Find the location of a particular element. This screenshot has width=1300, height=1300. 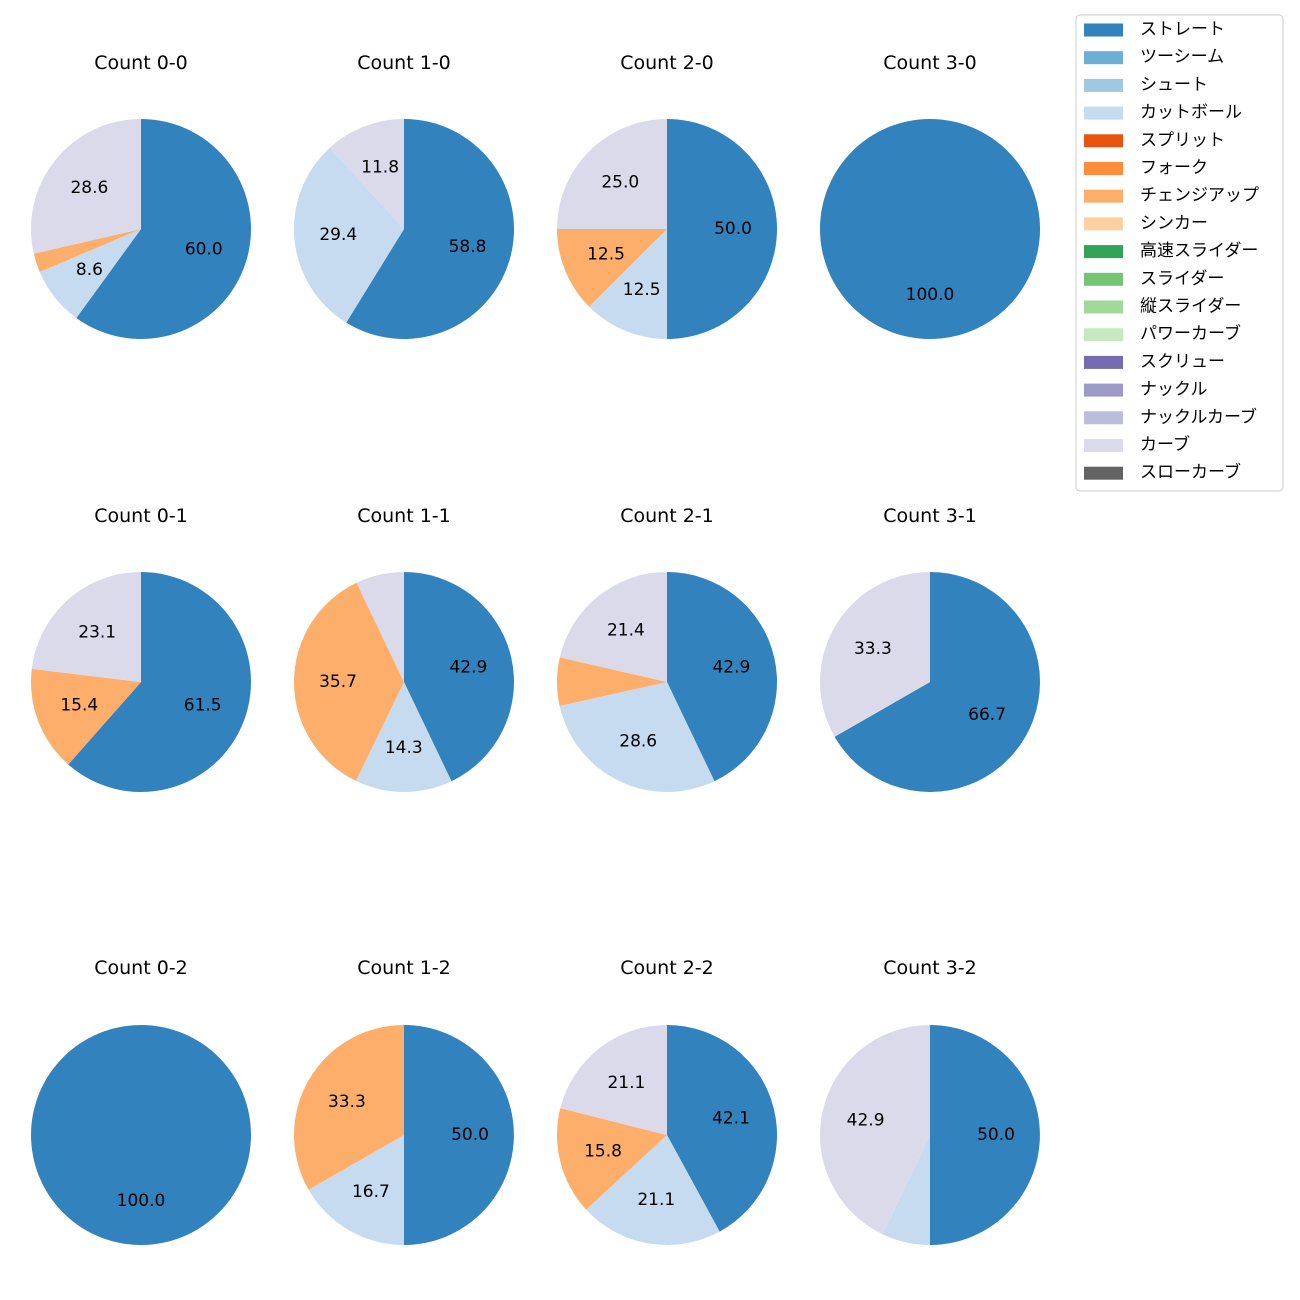

pie-title: Count 0-1 is located at coordinates (141, 516).